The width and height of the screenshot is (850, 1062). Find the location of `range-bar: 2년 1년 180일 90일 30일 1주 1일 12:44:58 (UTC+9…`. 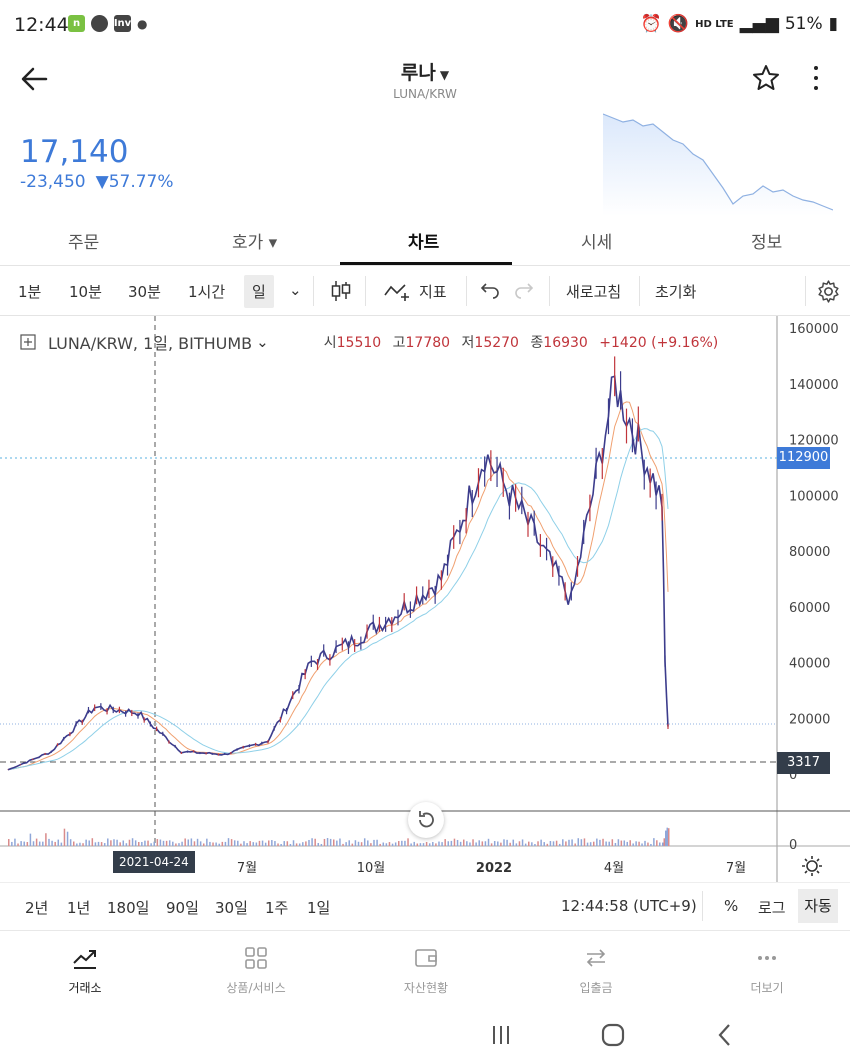

range-bar: 2년 1년 180일 90일 30일 1주 1일 12:44:58 (UTC+9… is located at coordinates (425, 906).